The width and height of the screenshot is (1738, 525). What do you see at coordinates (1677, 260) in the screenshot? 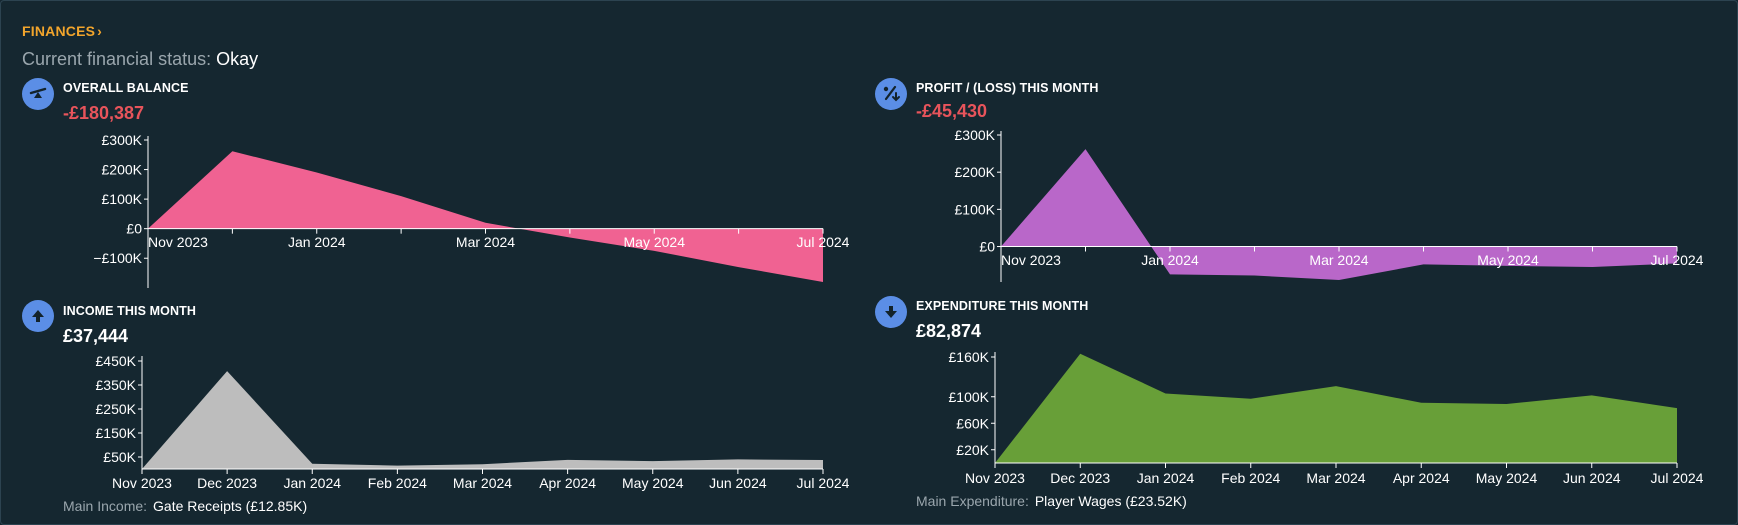
I see `profit-x-tick-label: Jul 2024` at bounding box center [1677, 260].